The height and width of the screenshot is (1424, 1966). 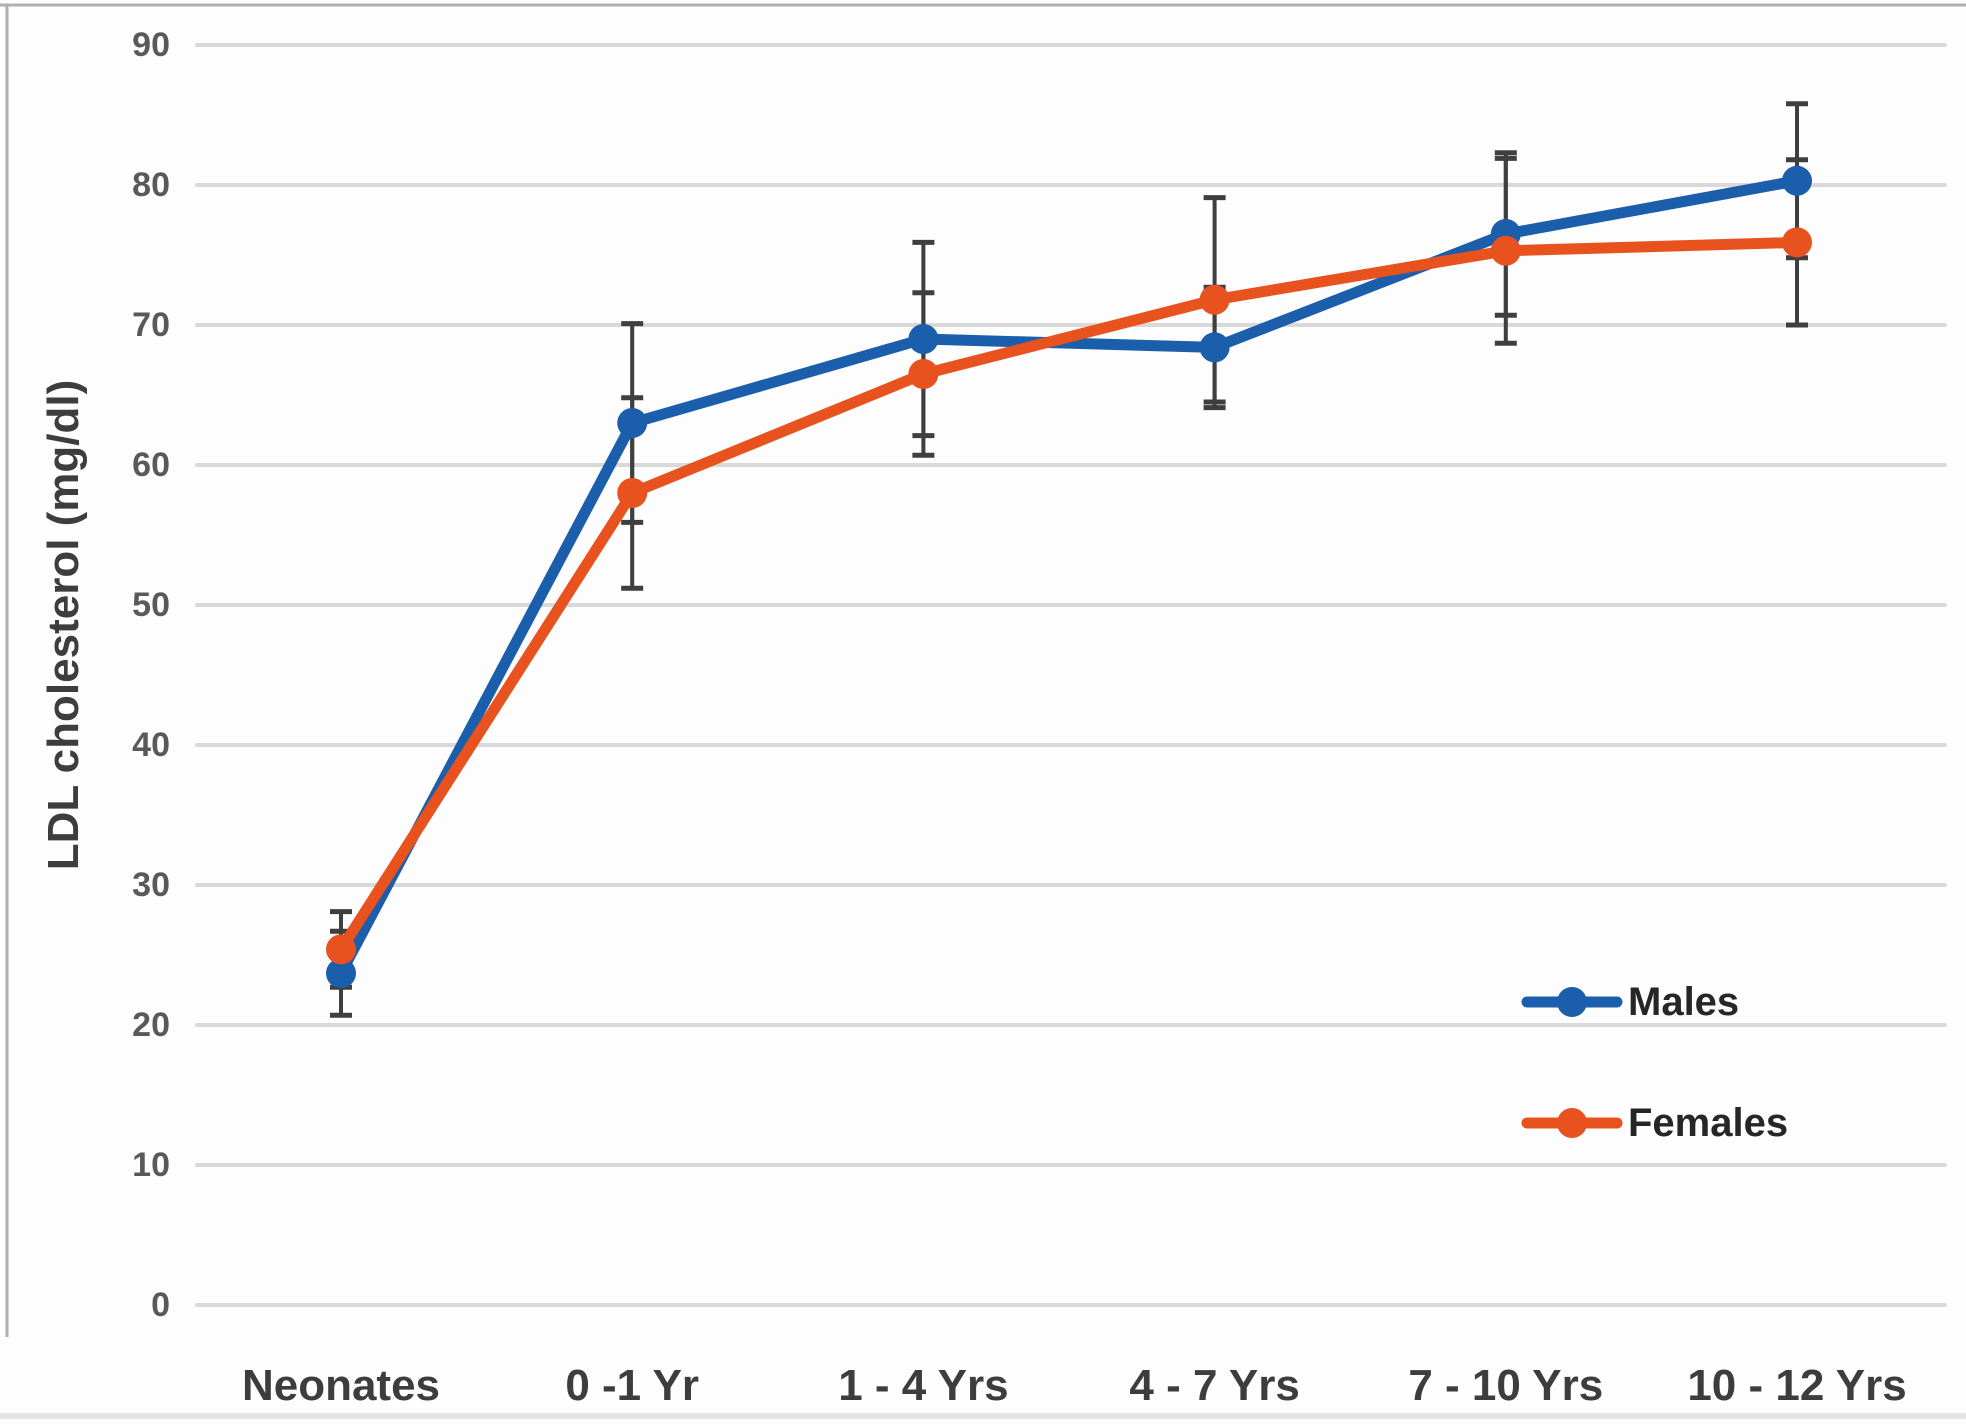 What do you see at coordinates (151, 465) in the screenshot?
I see `y-tick-label-60: 60` at bounding box center [151, 465].